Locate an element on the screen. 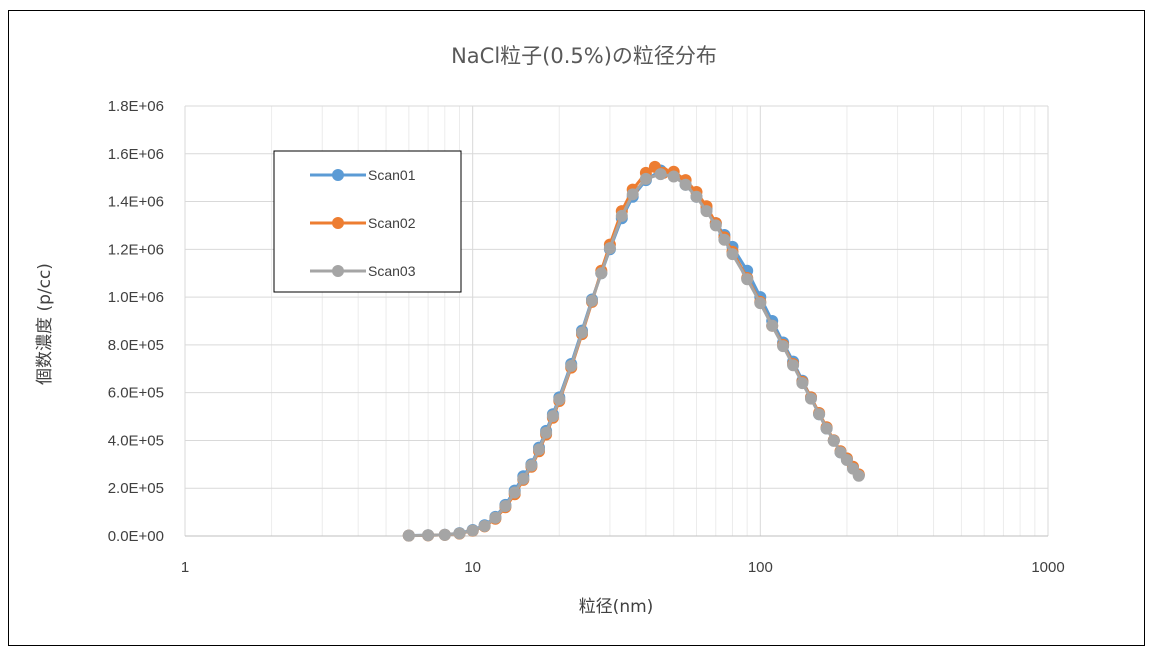 This screenshot has height=652, width=1153. y-tick-label: 1.4E+06 is located at coordinates (136, 202).